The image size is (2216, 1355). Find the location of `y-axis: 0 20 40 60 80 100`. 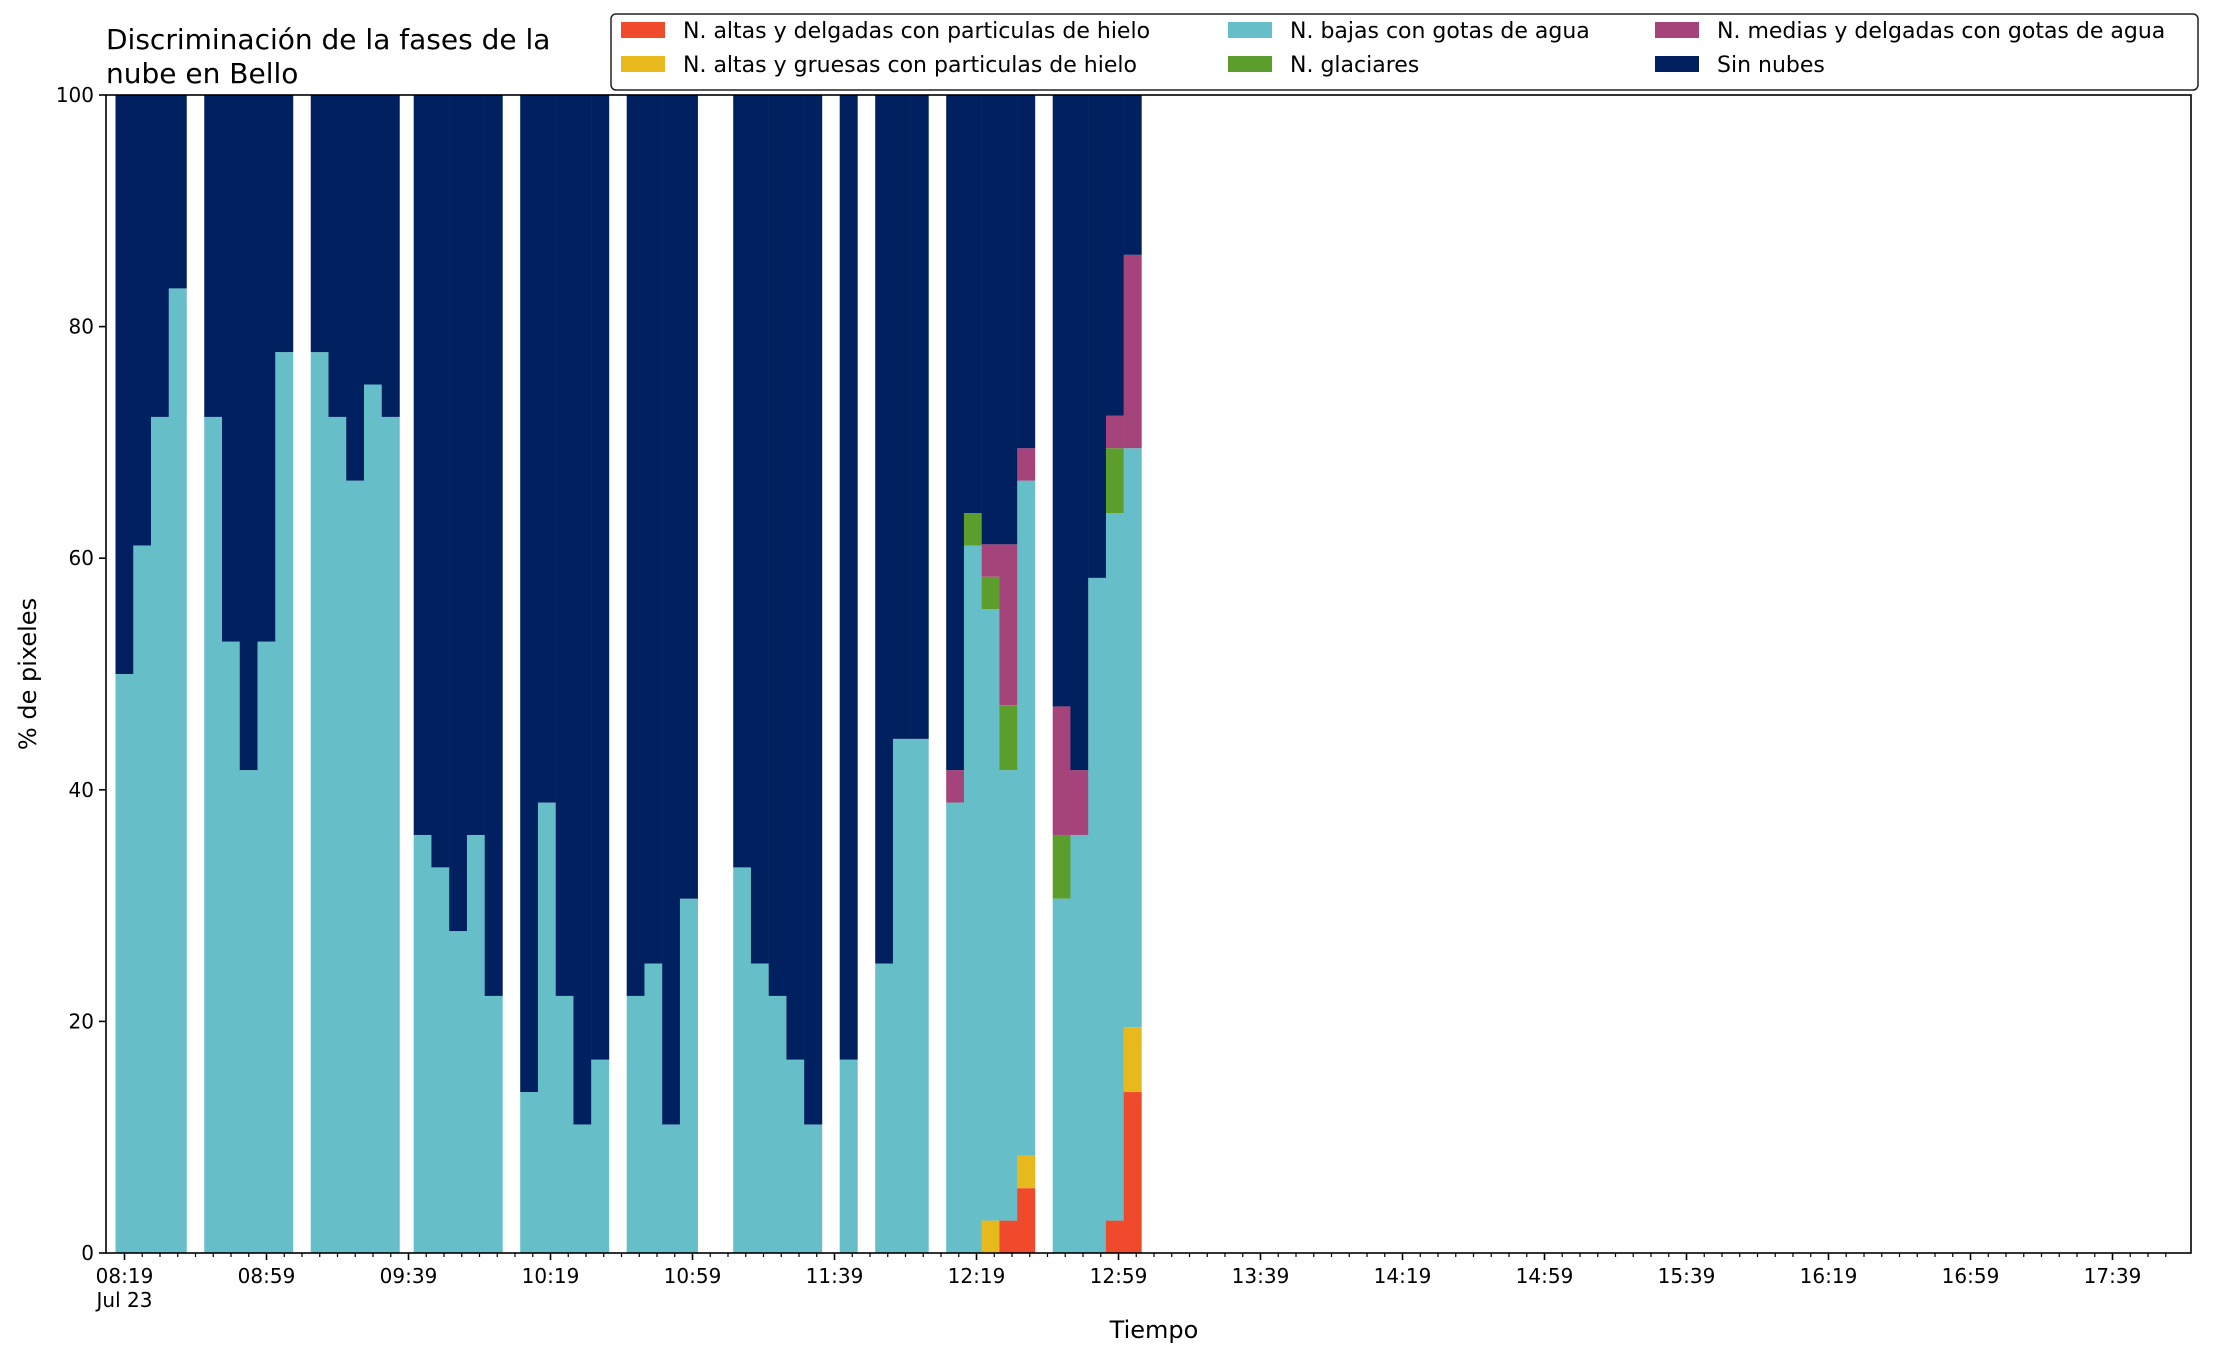

y-axis: 0 20 40 60 80 100 is located at coordinates (81, 674).